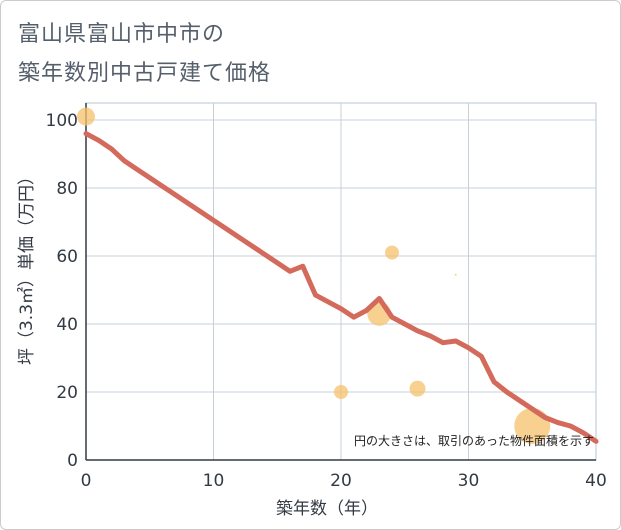 Image resolution: width=621 pixels, height=530 pixels. I want to click on x-tick-label: 20, so click(341, 481).